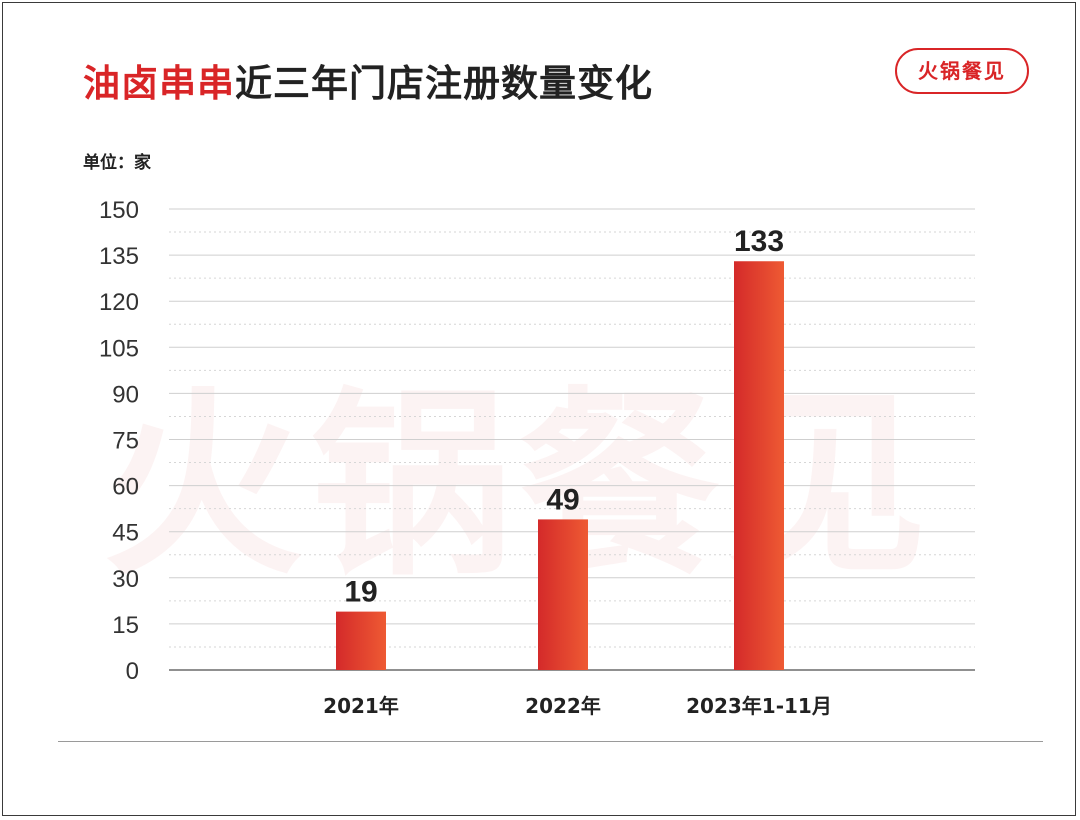  Describe the element at coordinates (125, 533) in the screenshot. I see `y-tick-label: 45` at that location.